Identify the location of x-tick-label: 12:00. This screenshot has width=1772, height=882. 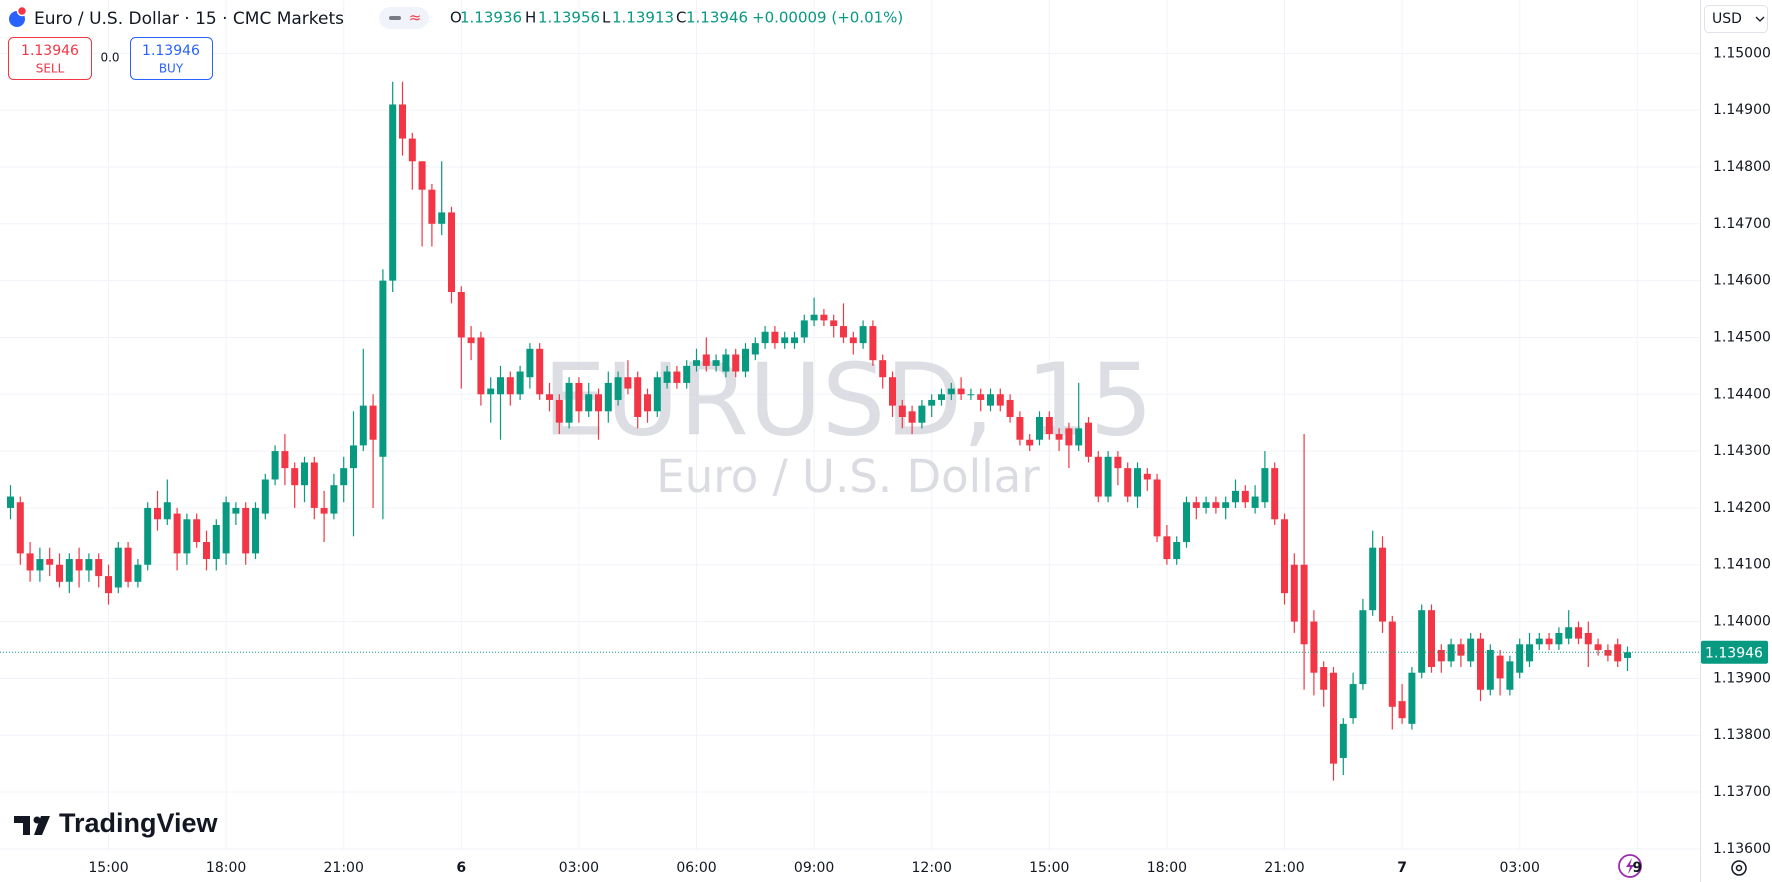
(932, 868).